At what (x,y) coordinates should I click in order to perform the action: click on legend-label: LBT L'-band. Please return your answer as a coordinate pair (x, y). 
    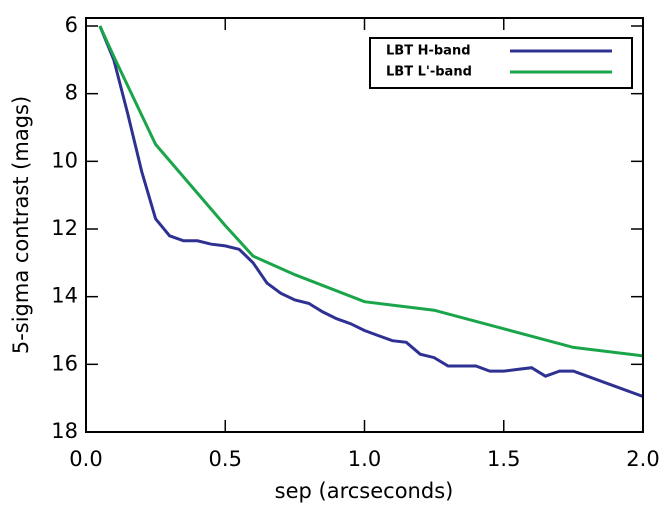
    Looking at the image, I should click on (429, 72).